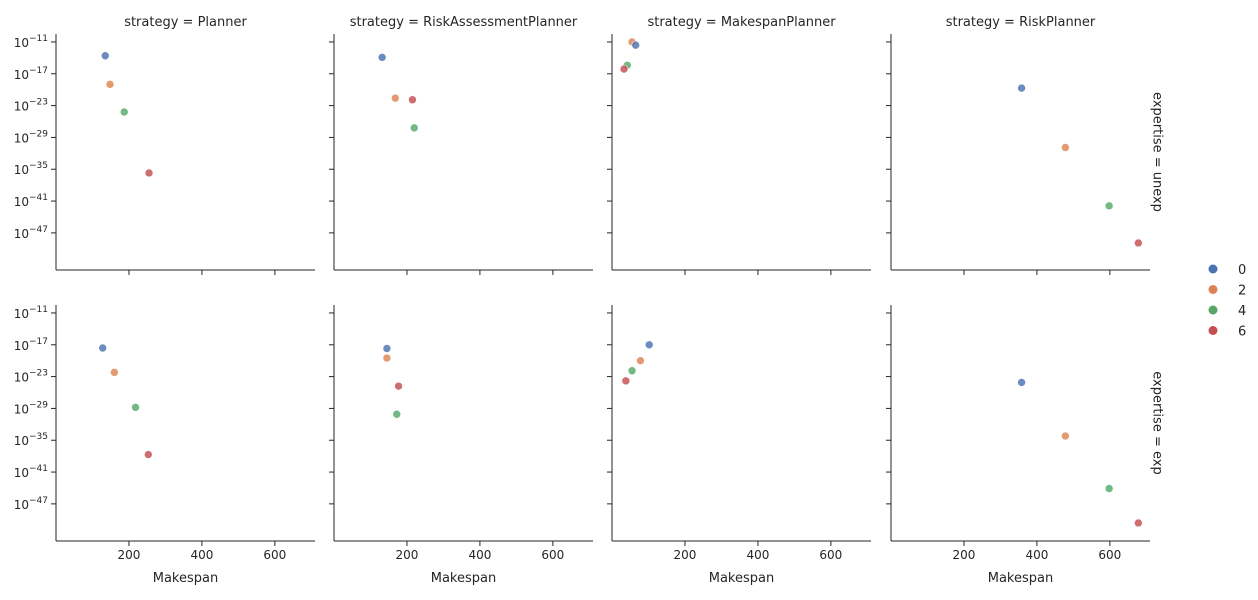  I want to click on facet-panel-exp-3: expertise = exp 200 400 600 Makespan, so click(1025, 445).